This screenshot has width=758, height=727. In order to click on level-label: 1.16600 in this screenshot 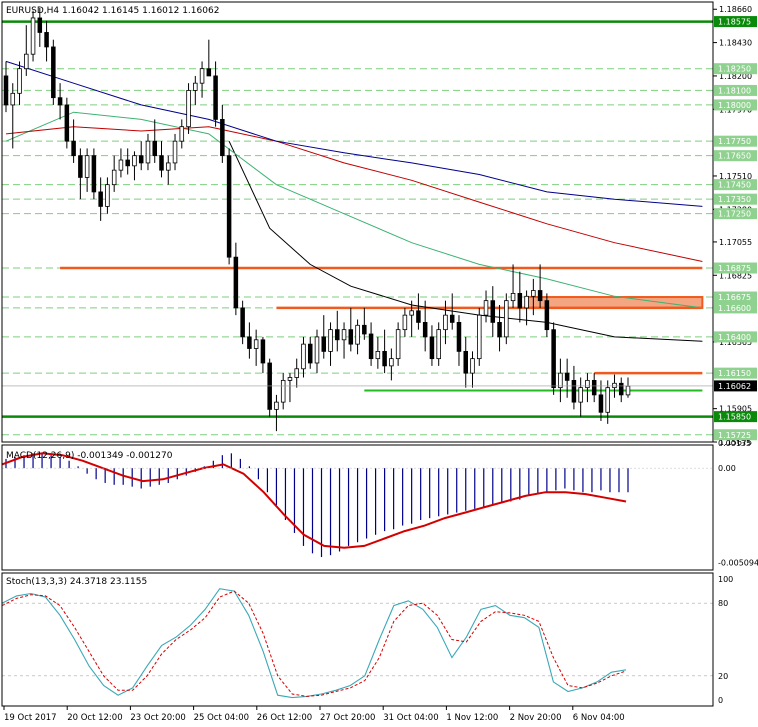, I will do `click(734, 308)`.